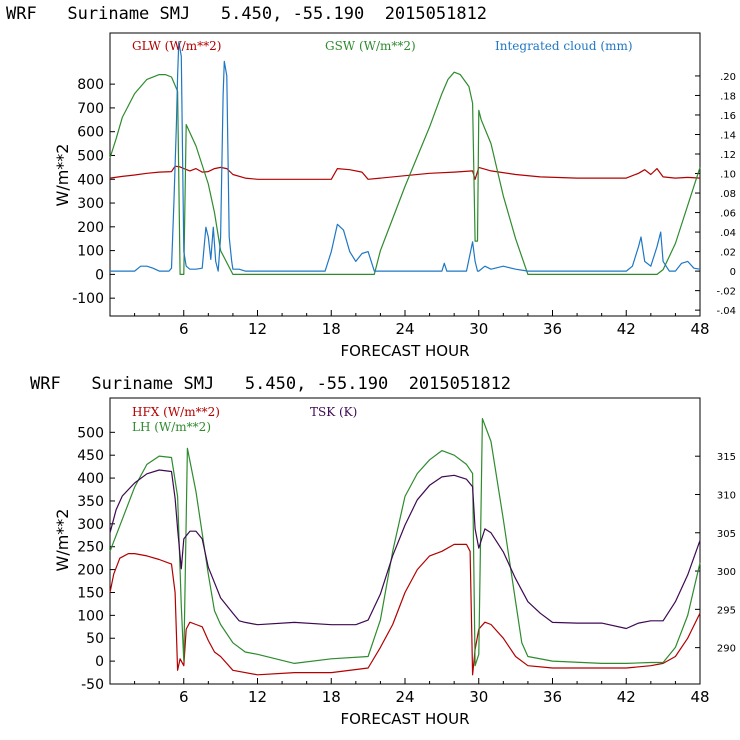  What do you see at coordinates (171, 427) in the screenshot?
I see `legend-lh: LH (W/m**2)` at bounding box center [171, 427].